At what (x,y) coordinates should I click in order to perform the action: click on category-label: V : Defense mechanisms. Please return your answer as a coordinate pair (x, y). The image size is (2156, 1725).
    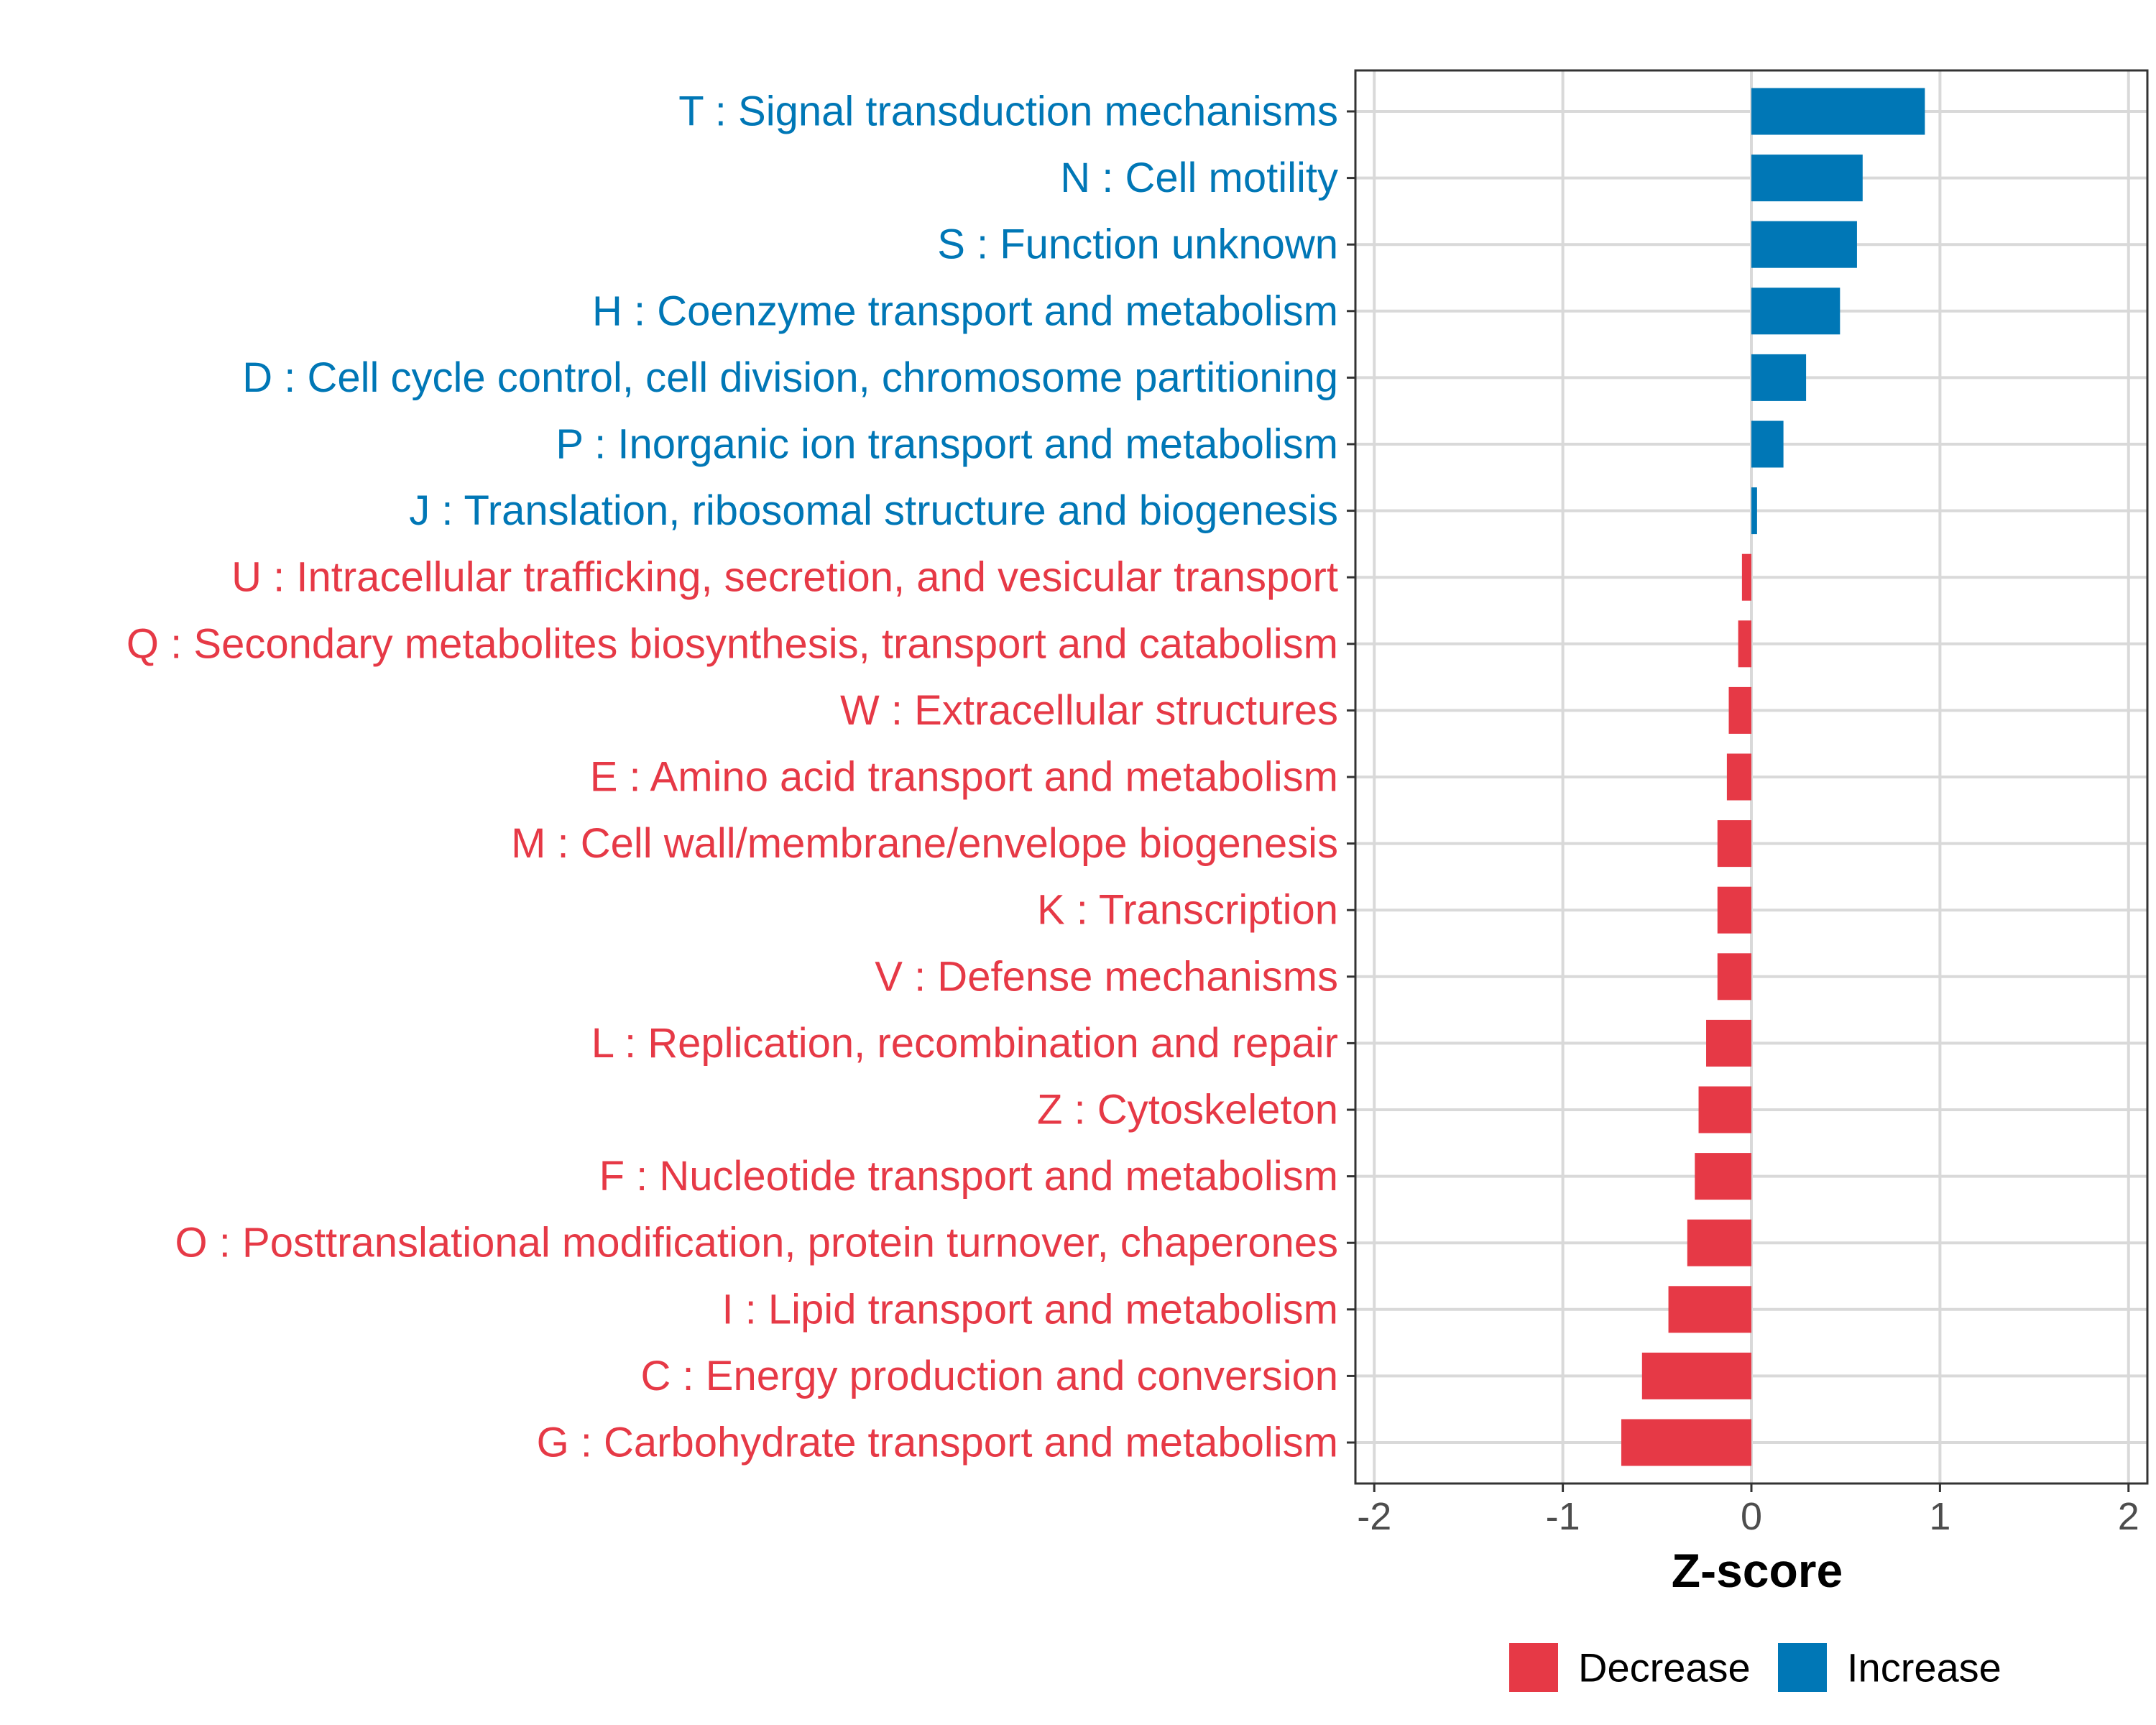
    Looking at the image, I should click on (1106, 976).